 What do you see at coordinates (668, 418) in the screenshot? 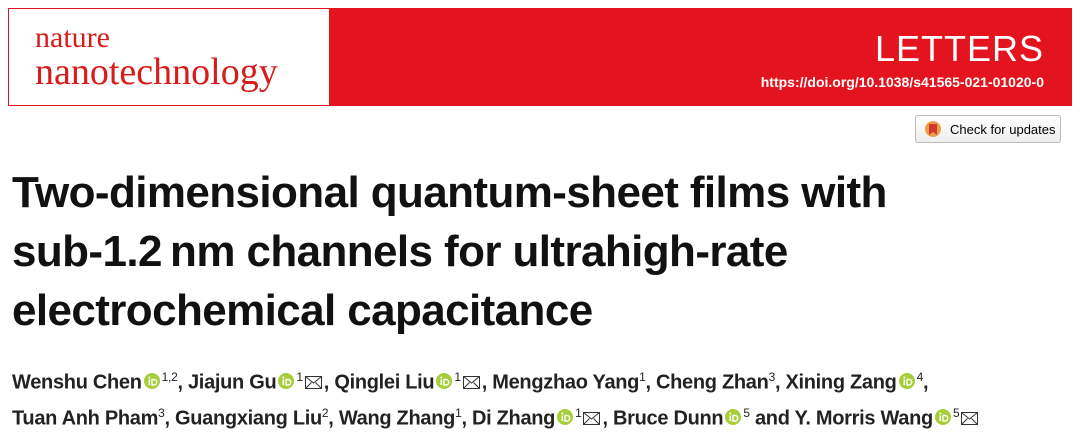
I see `author-name: Bruce Dunn` at bounding box center [668, 418].